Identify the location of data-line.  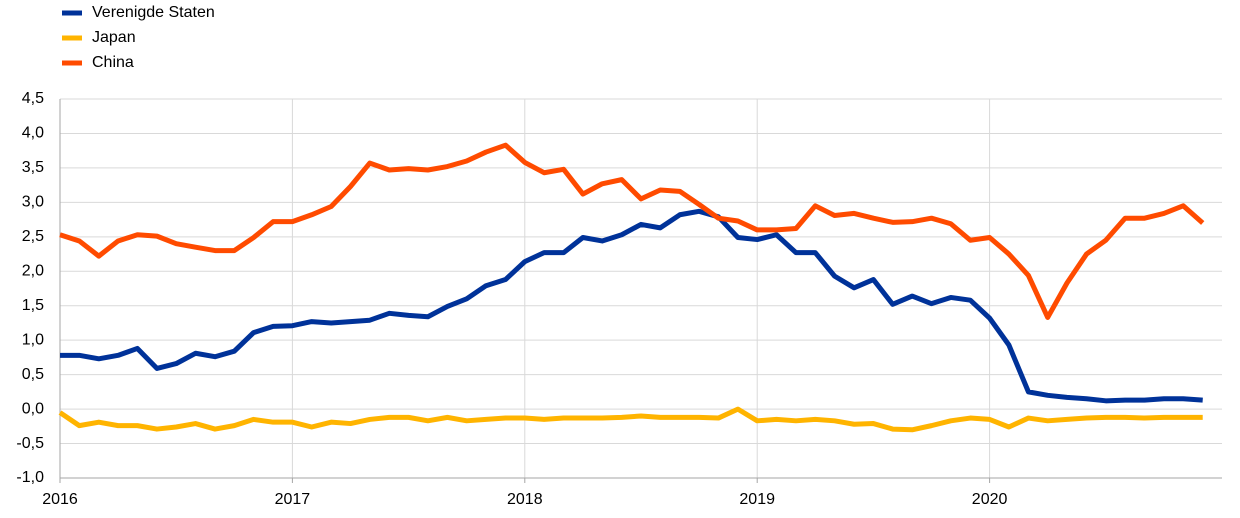
(630, 419).